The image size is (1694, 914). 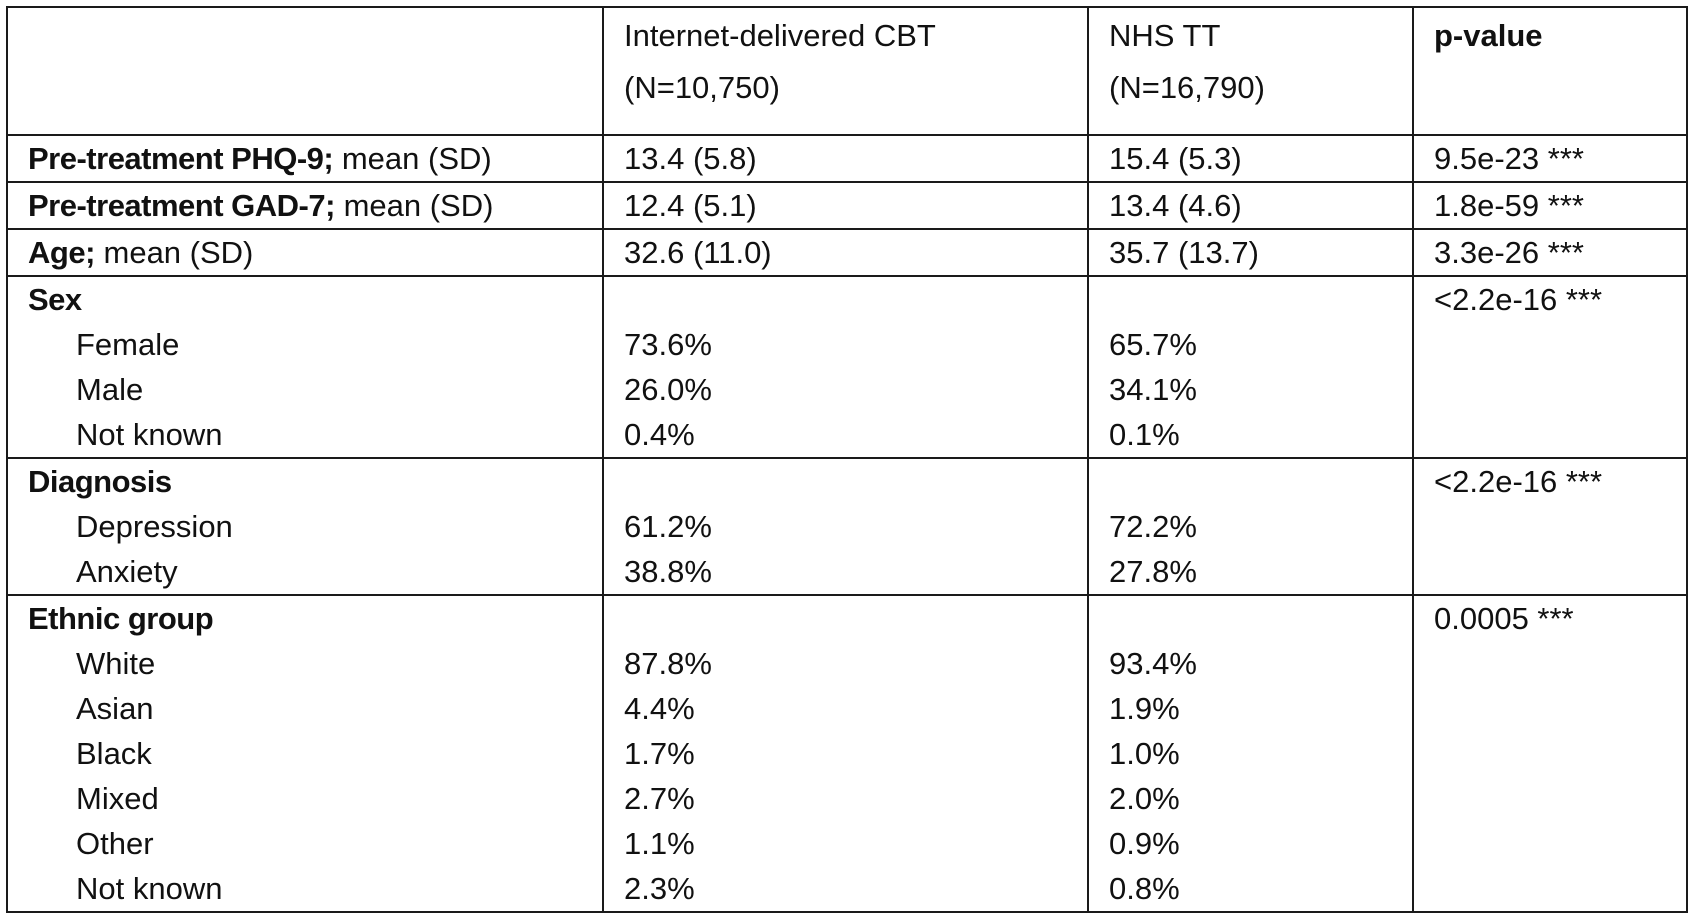 I want to click on group-labels: Diagnosis Depression Anxiety, so click(x=305, y=526).